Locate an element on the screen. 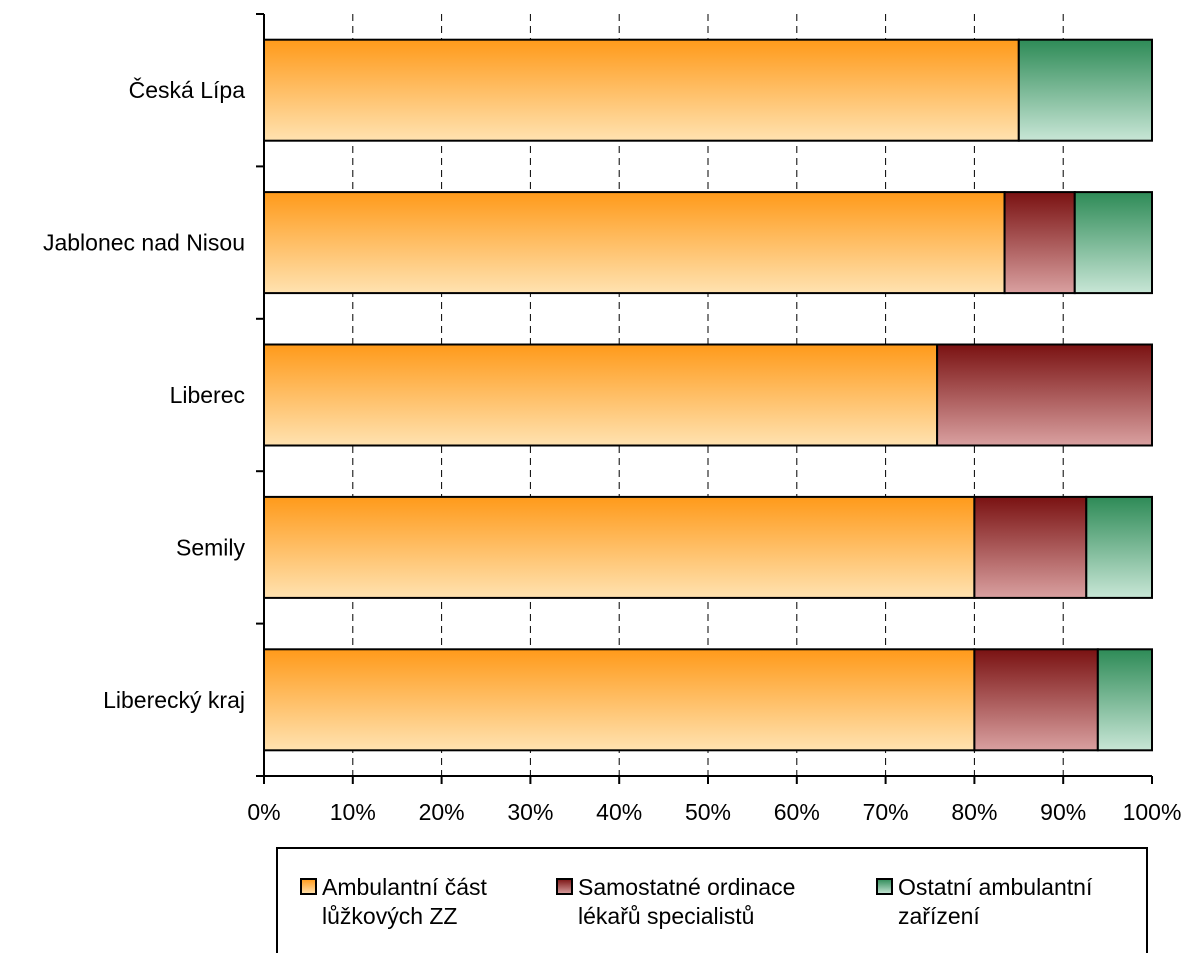  x-tick-label: 0% is located at coordinates (263, 812).